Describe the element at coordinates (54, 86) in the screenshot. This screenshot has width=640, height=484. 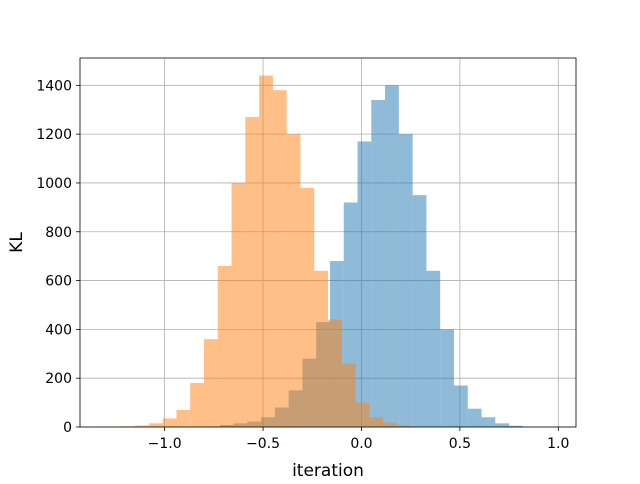
I see `y-tick-label: 1400` at that location.